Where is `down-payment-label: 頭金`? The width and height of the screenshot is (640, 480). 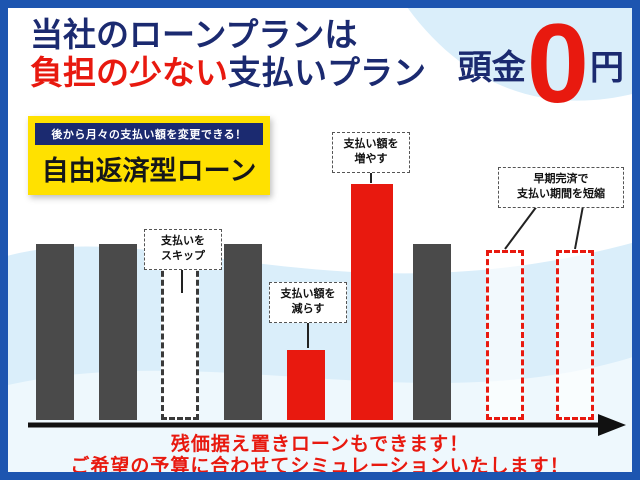
down-payment-label: 頭金 is located at coordinates (491, 67).